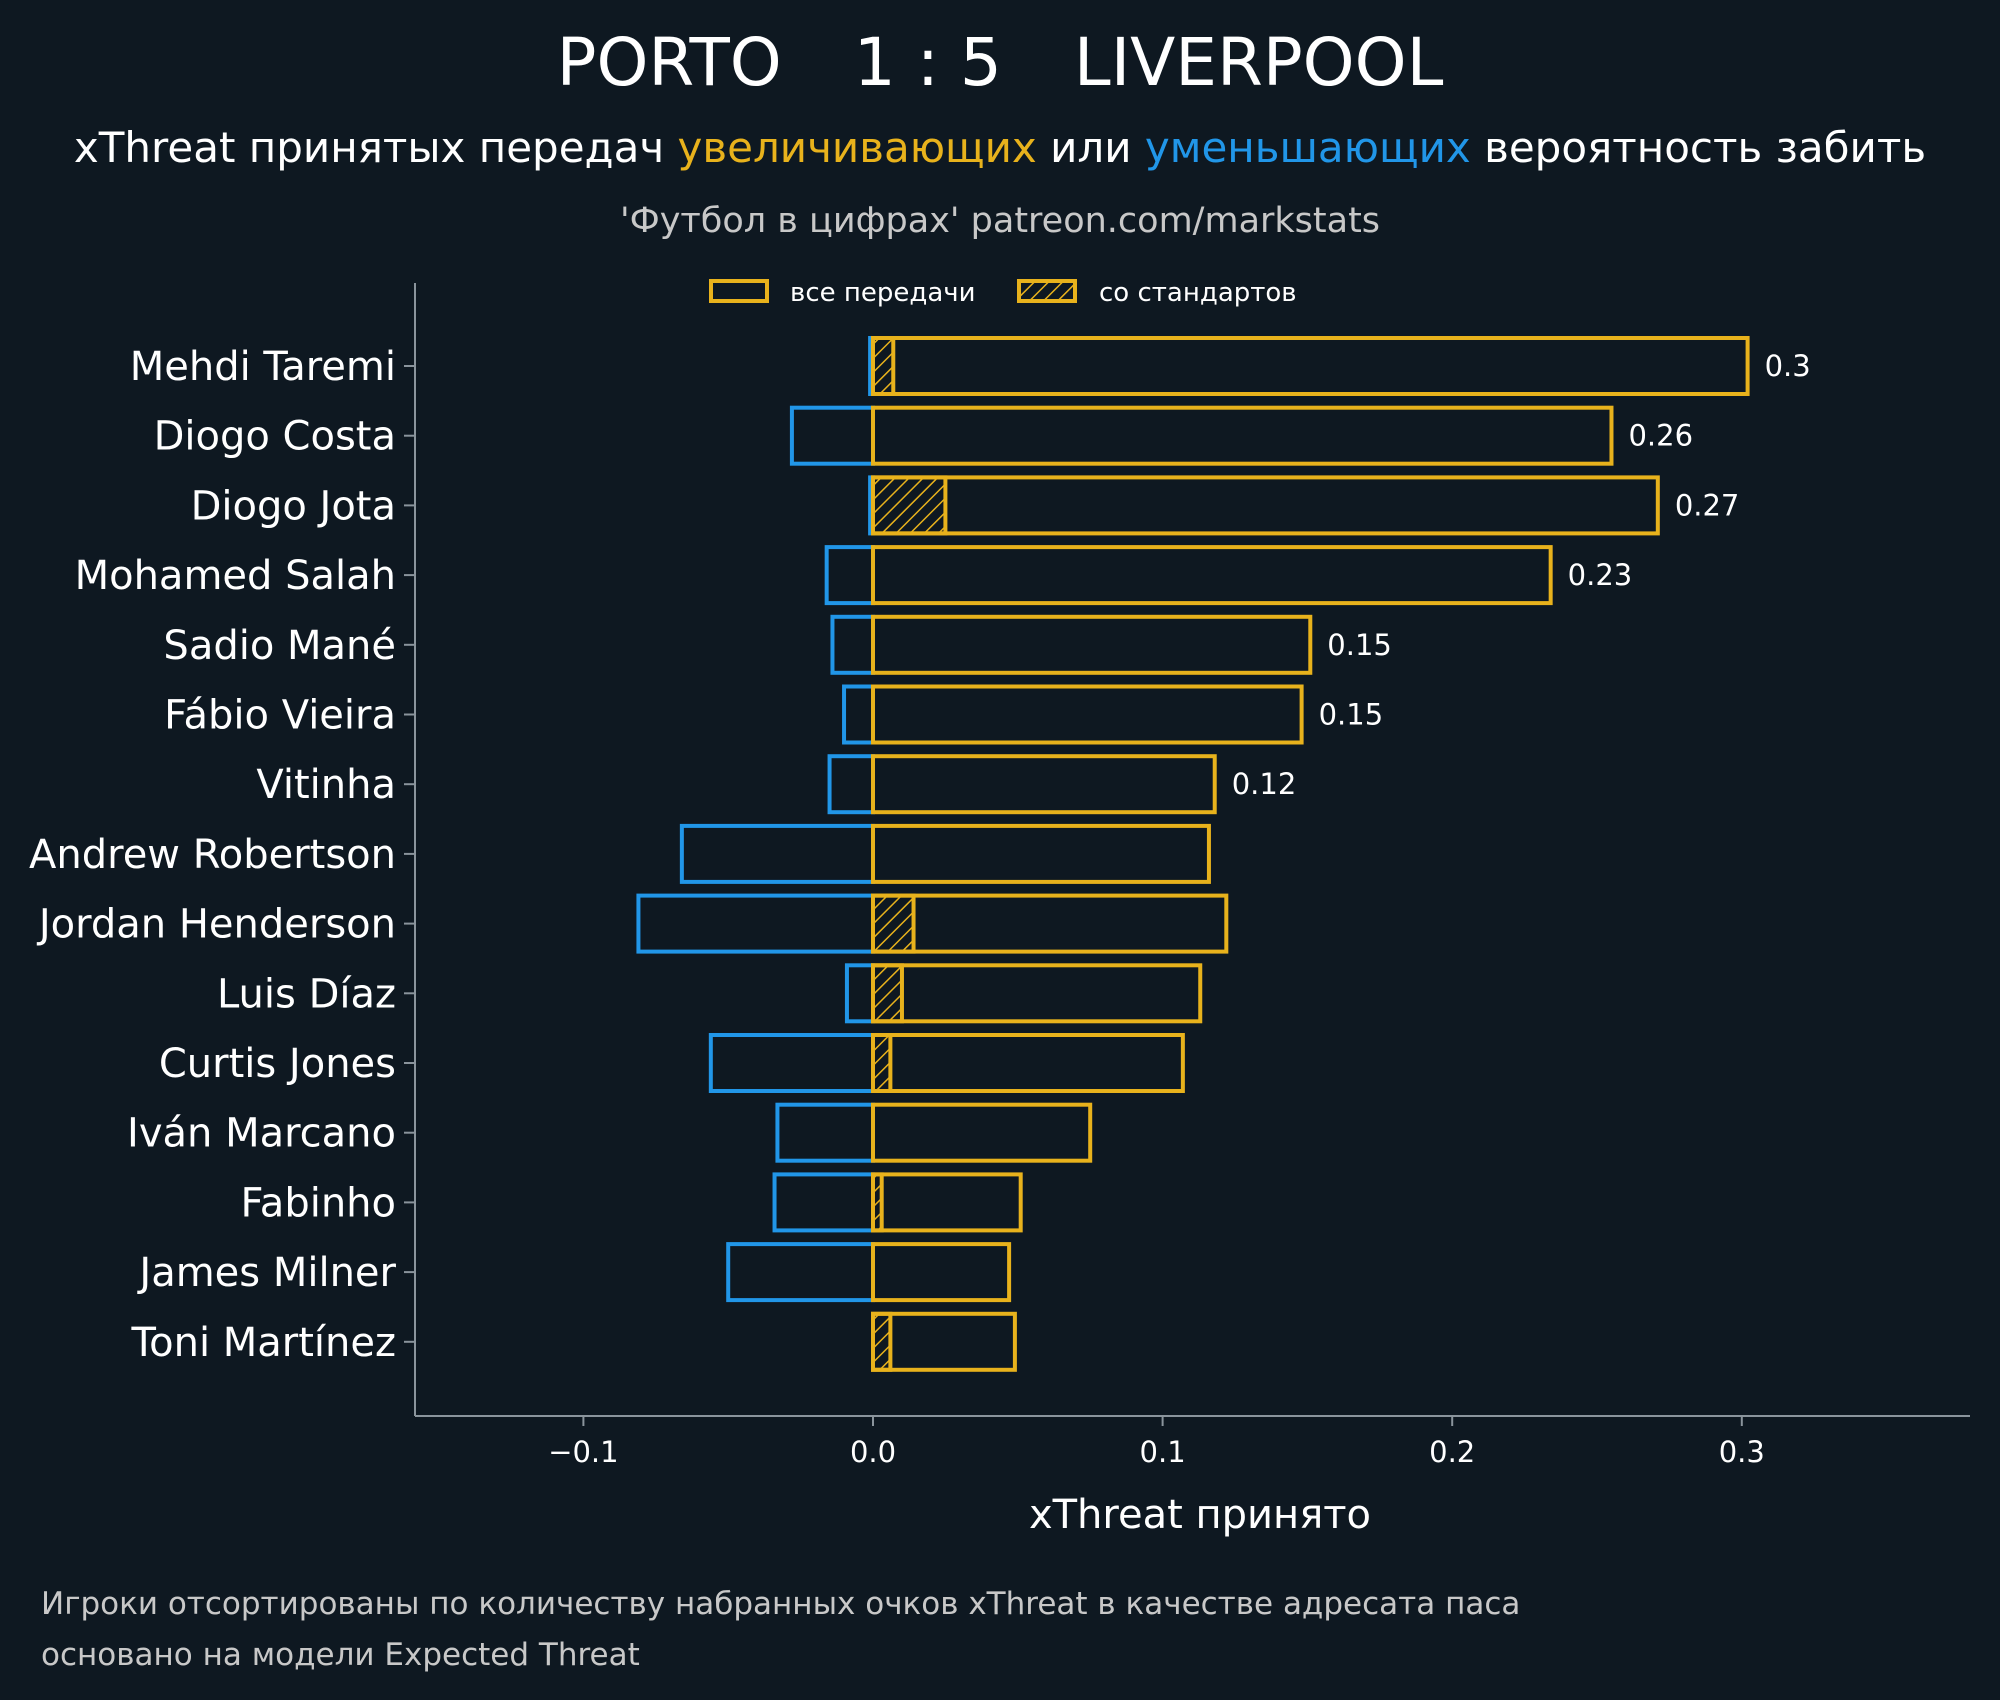  Describe the element at coordinates (631, 1202) in the screenshot. I see `player-row: Fabinho` at that location.